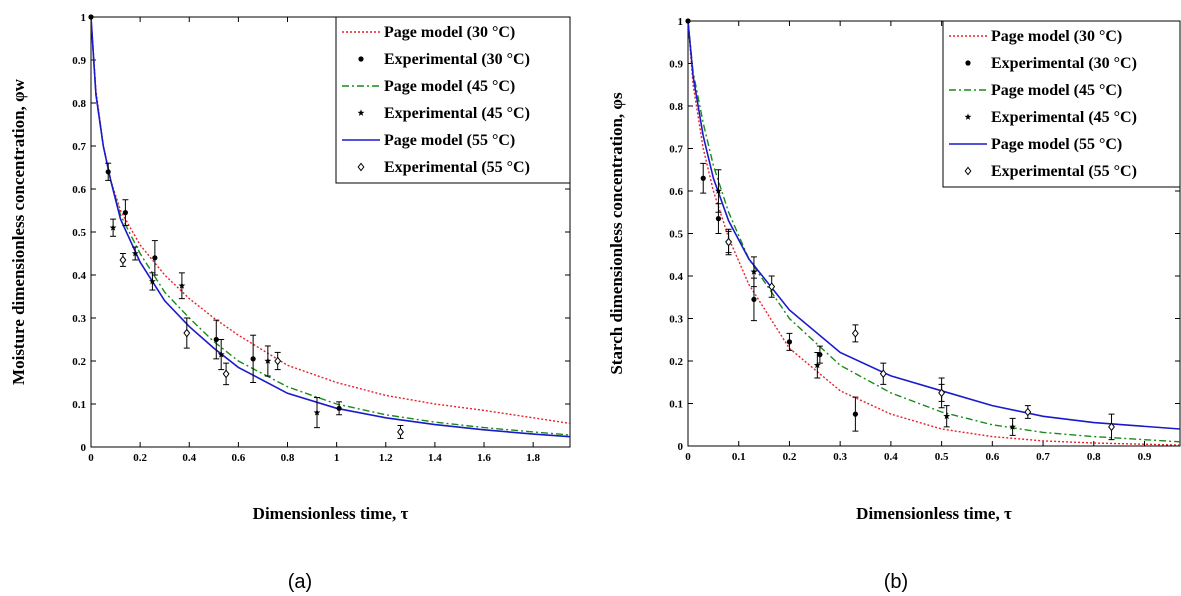 The image size is (1181, 596). Describe the element at coordinates (84, 18) in the screenshot. I see `y-tick-label: 1` at that location.